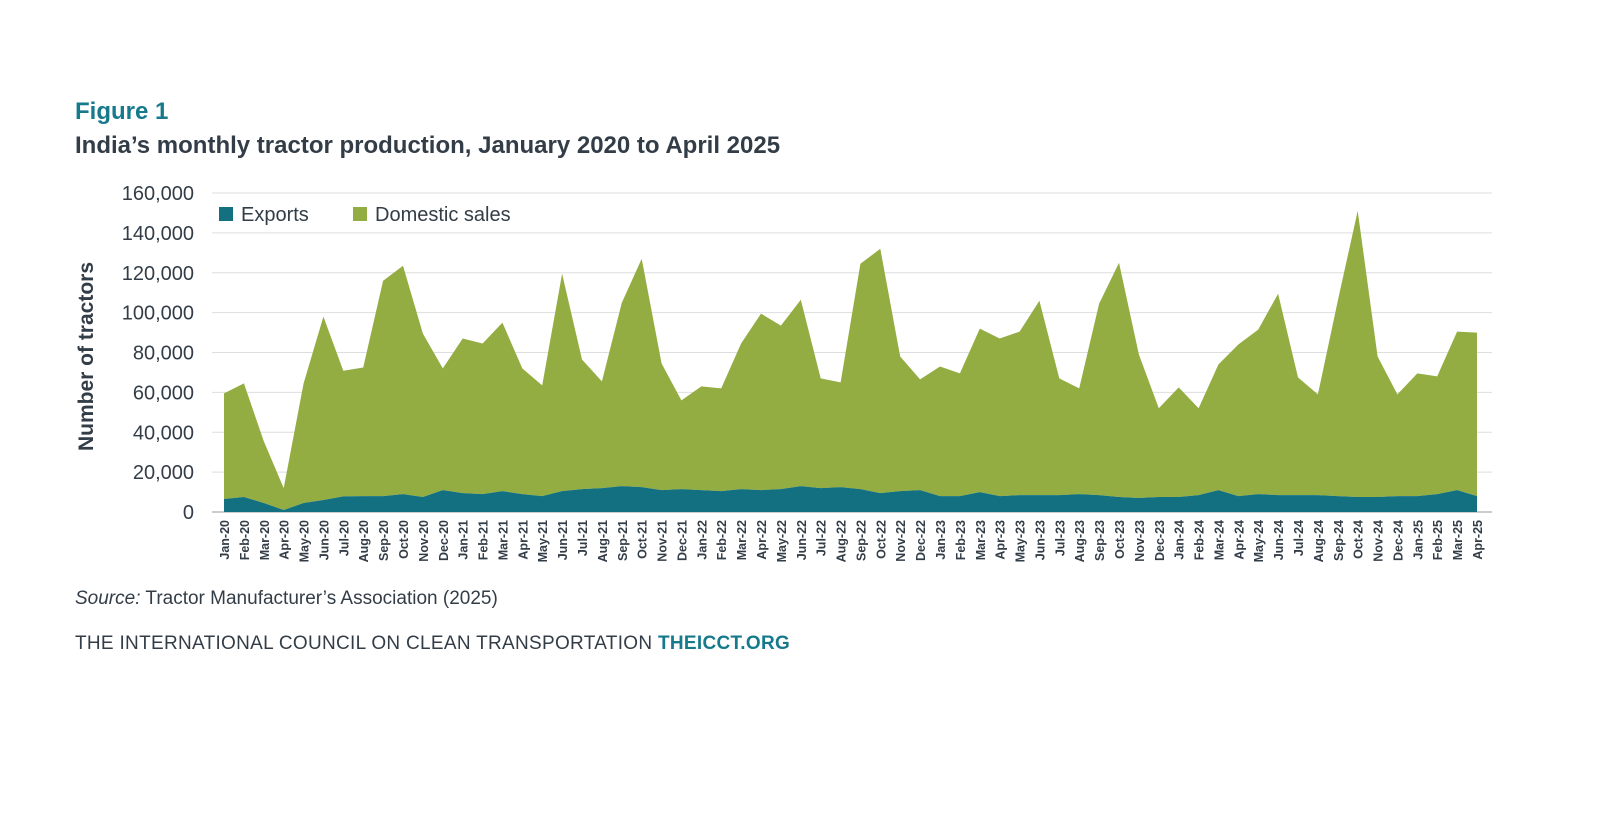  I want to click on x-tick-label: Oct-22, so click(881, 539).